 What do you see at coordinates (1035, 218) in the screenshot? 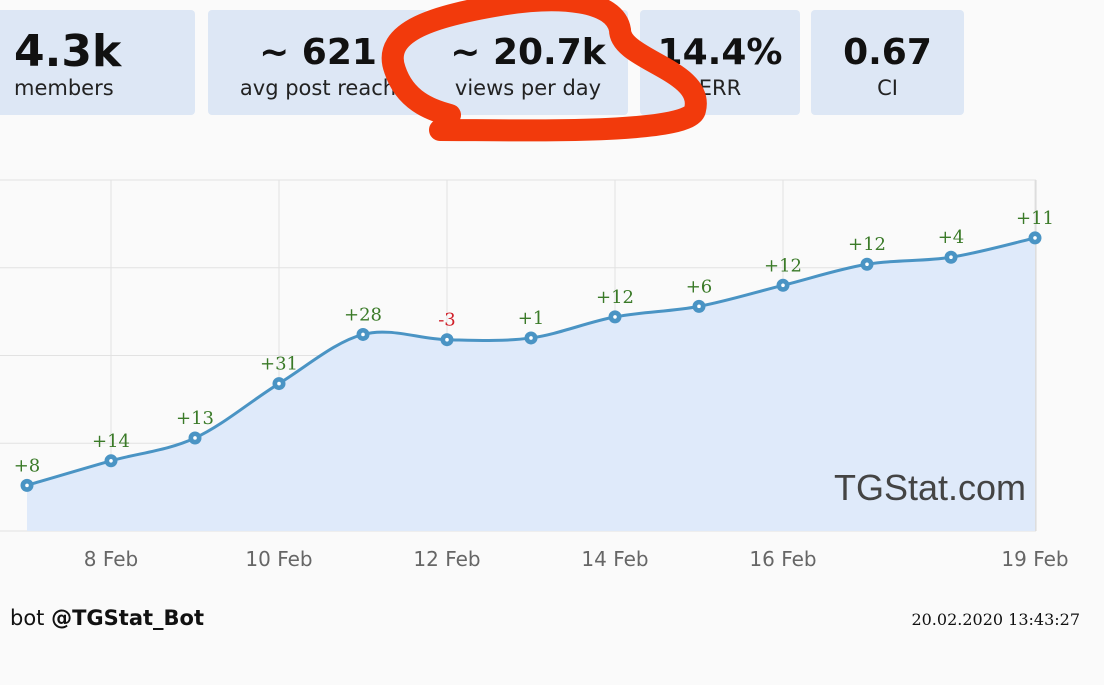
I see `change-label: +11` at bounding box center [1035, 218].